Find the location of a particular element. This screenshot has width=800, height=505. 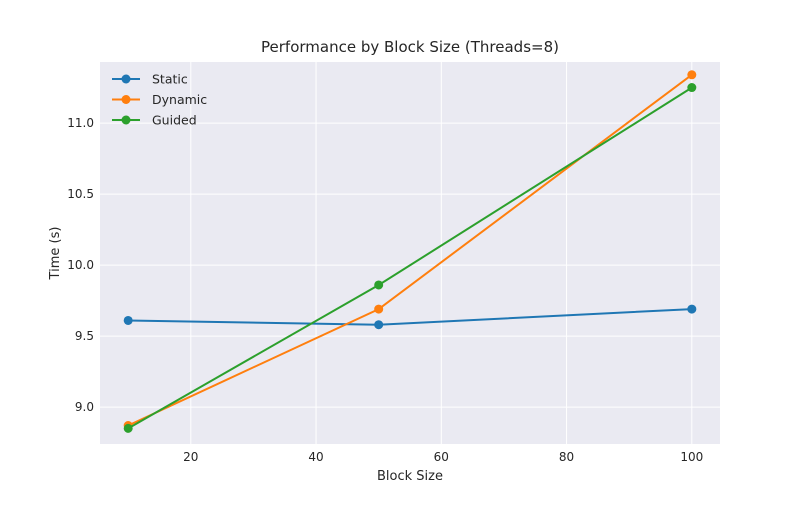

legend-label: Dynamic is located at coordinates (179, 99).